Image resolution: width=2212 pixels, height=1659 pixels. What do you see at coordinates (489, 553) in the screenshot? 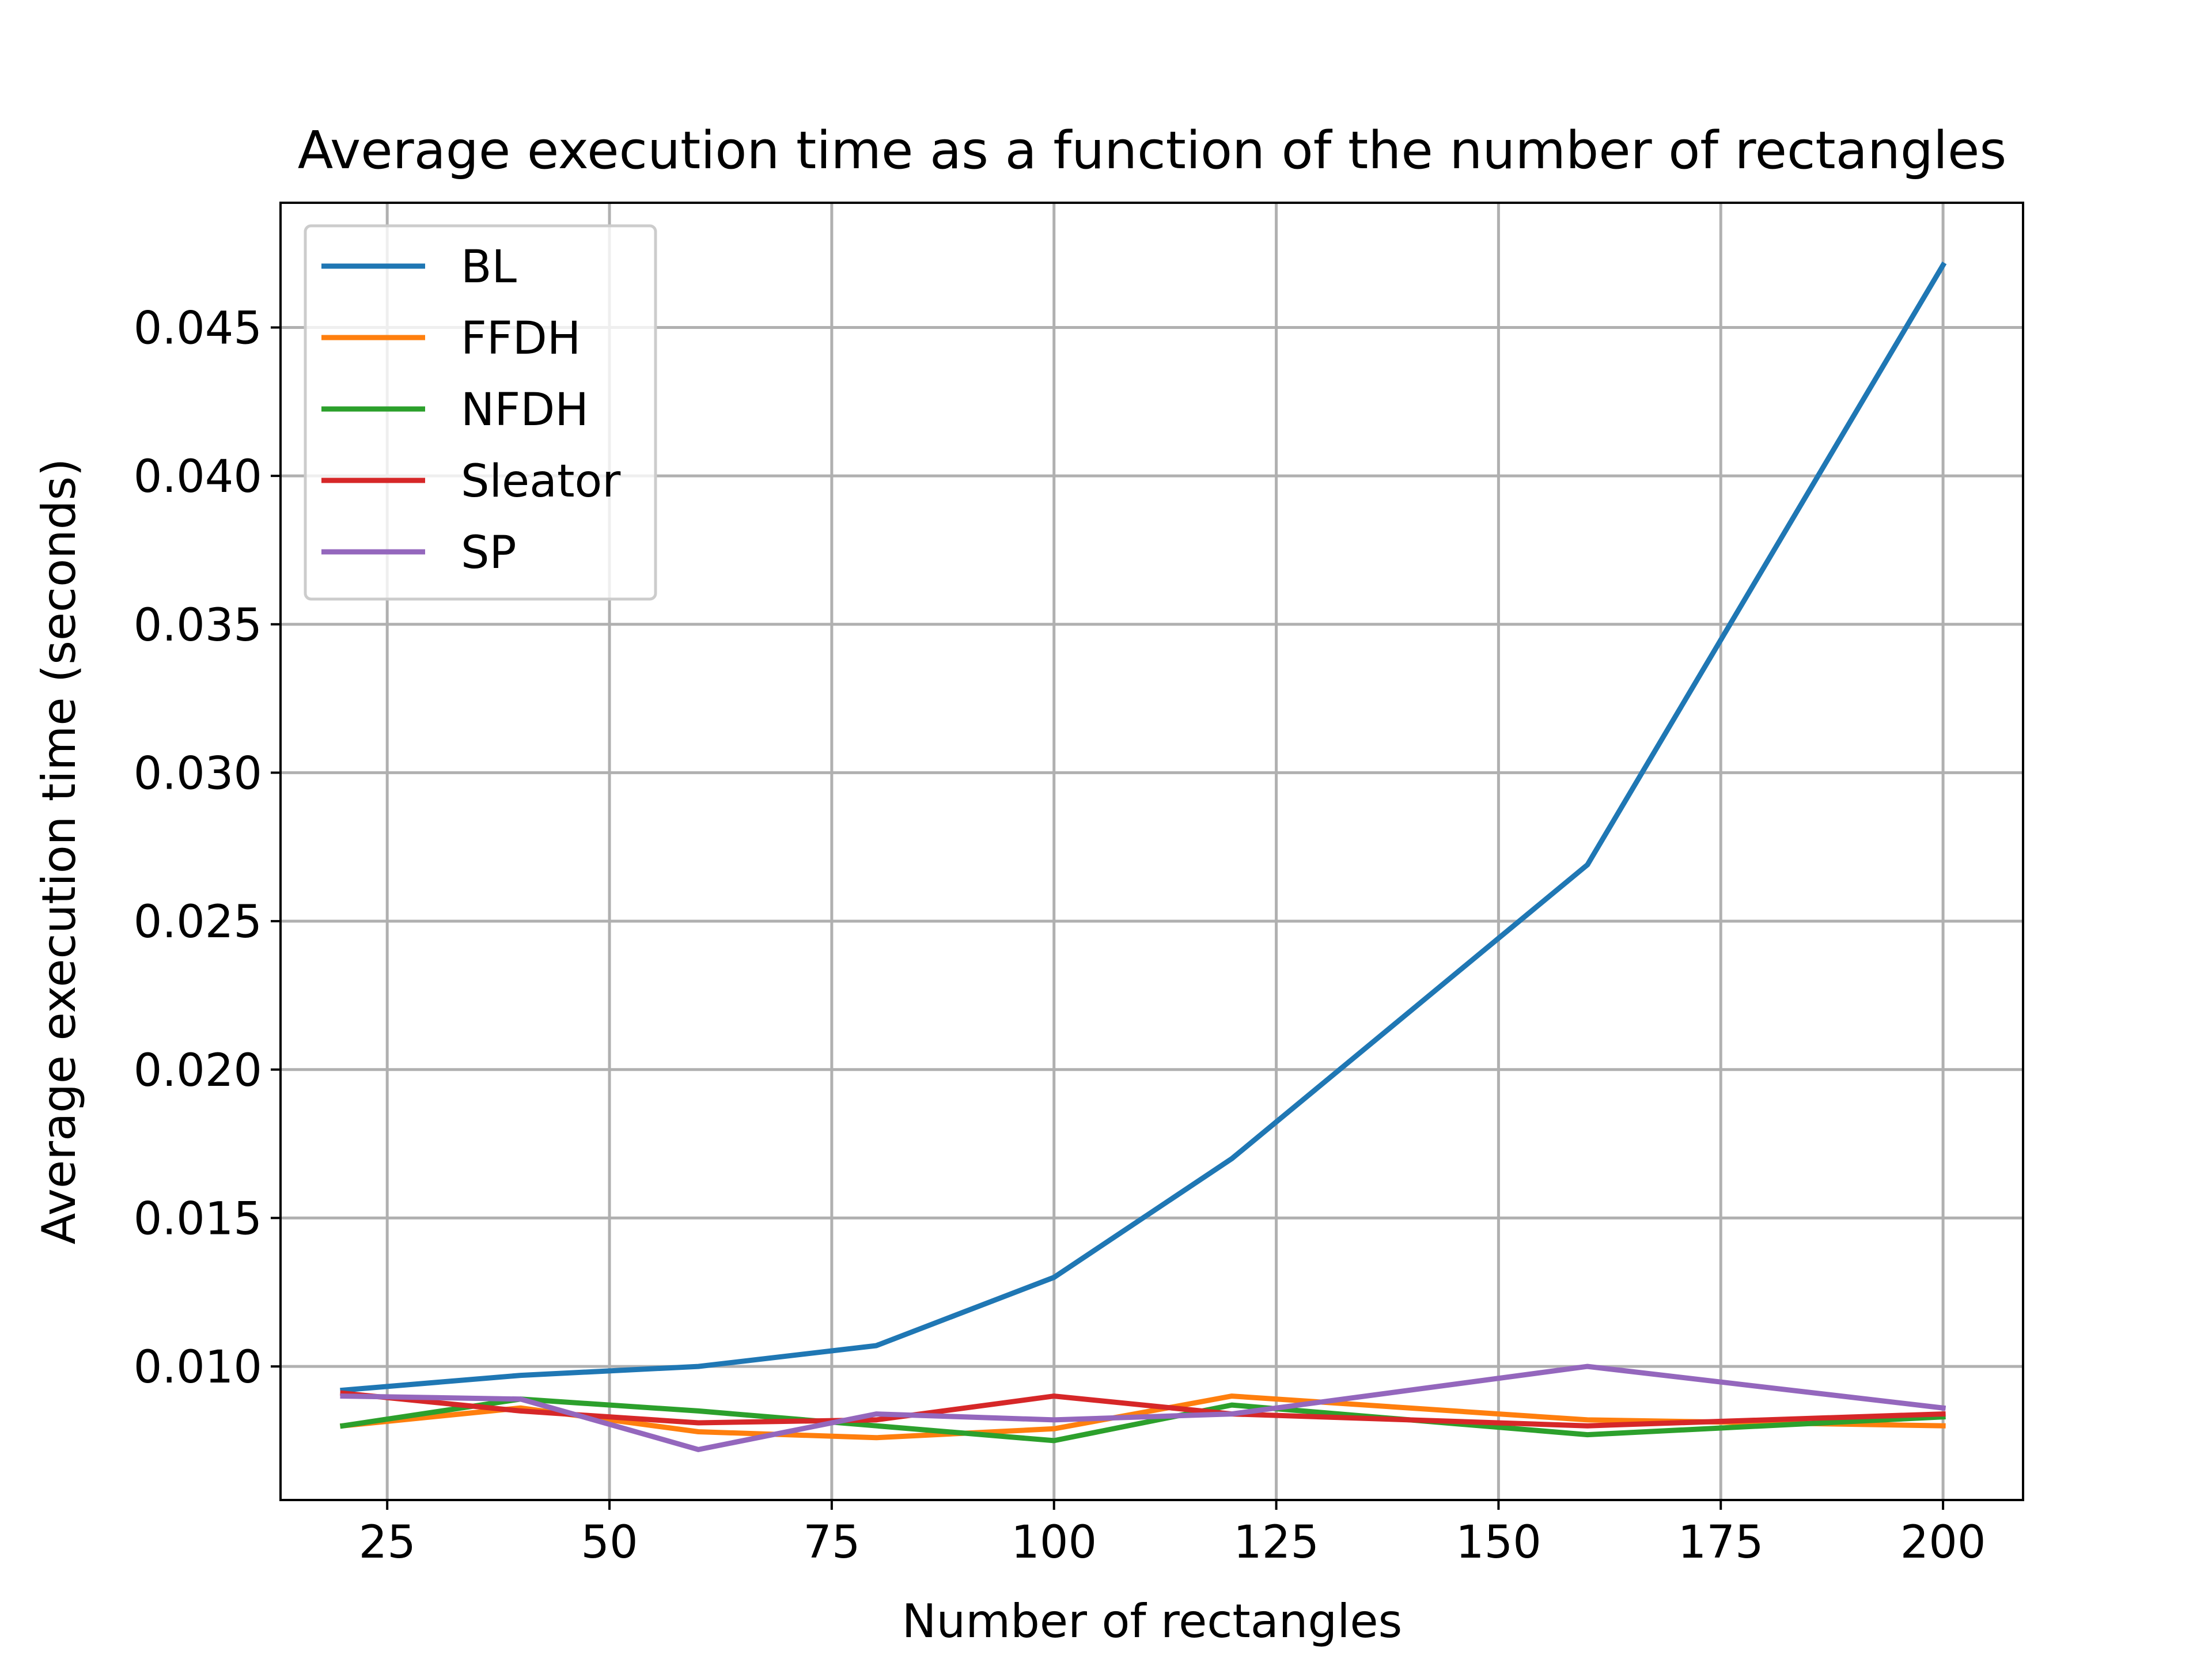
I see `legend-label-sp: SP` at bounding box center [489, 553].